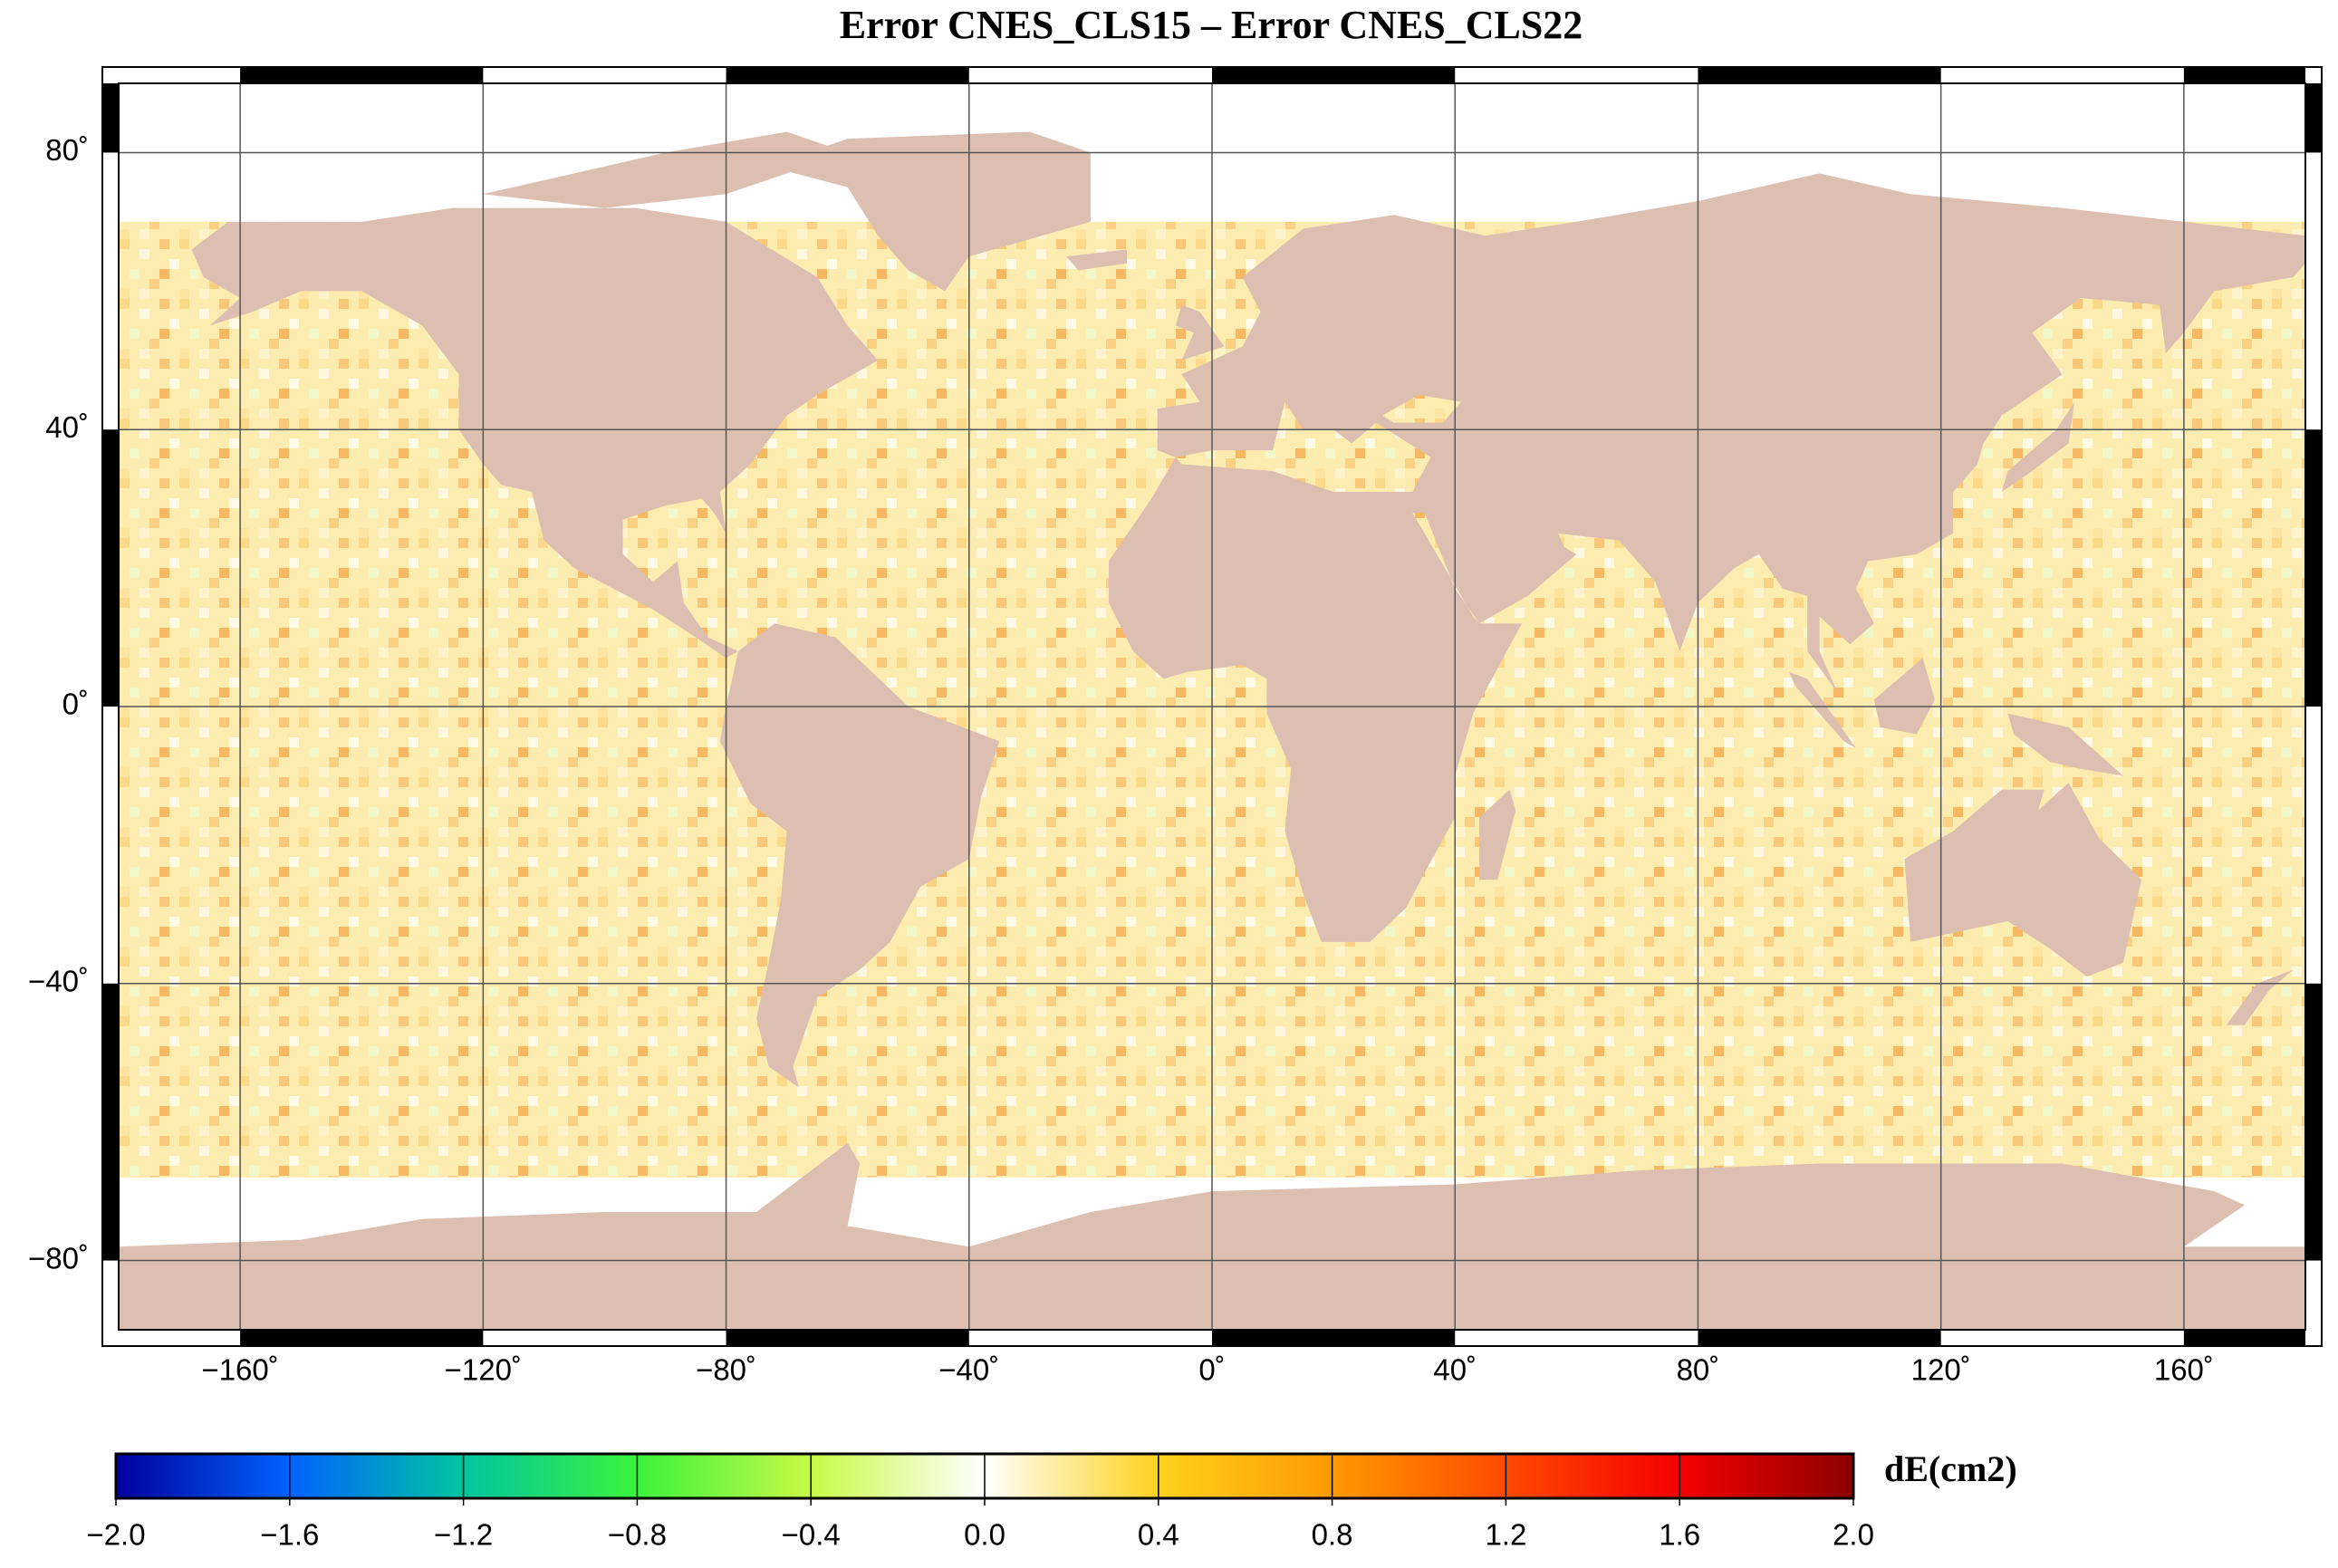 This screenshot has height=1568, width=2338. What do you see at coordinates (76, 704) in the screenshot?
I see `y-tick-label: 0˚` at bounding box center [76, 704].